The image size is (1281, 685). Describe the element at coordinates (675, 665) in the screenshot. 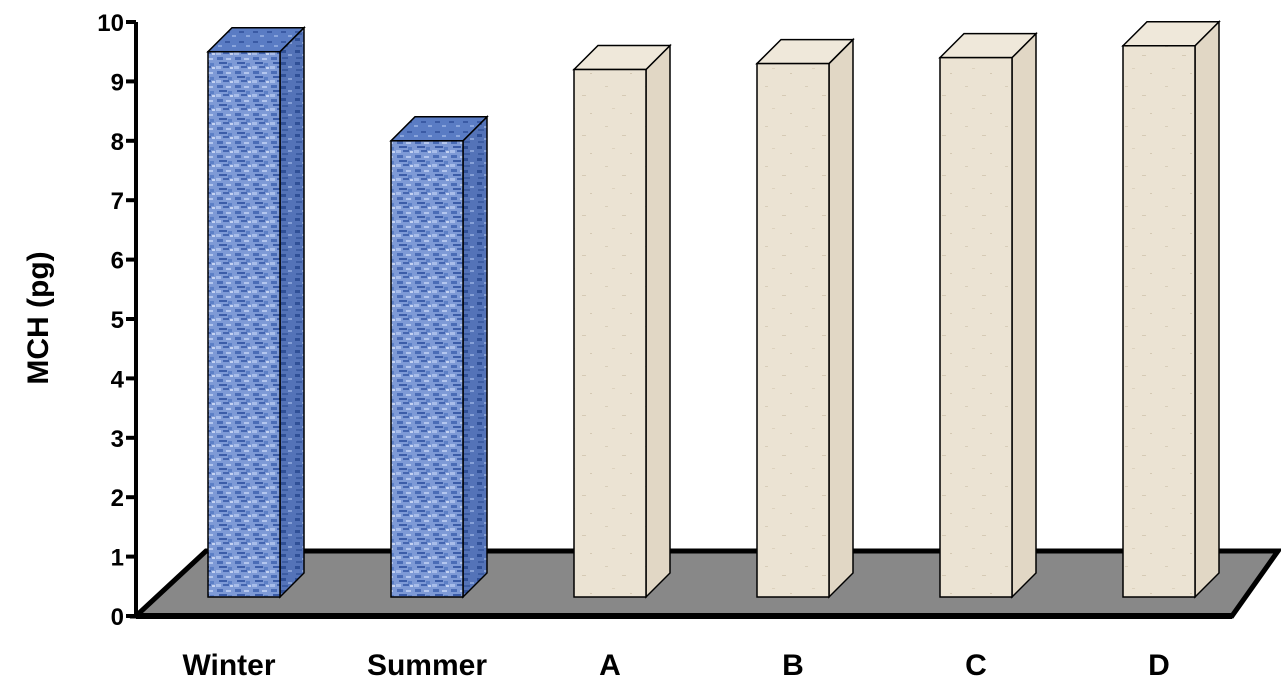

I see `category-labels: Winter Summer A B C D` at that location.